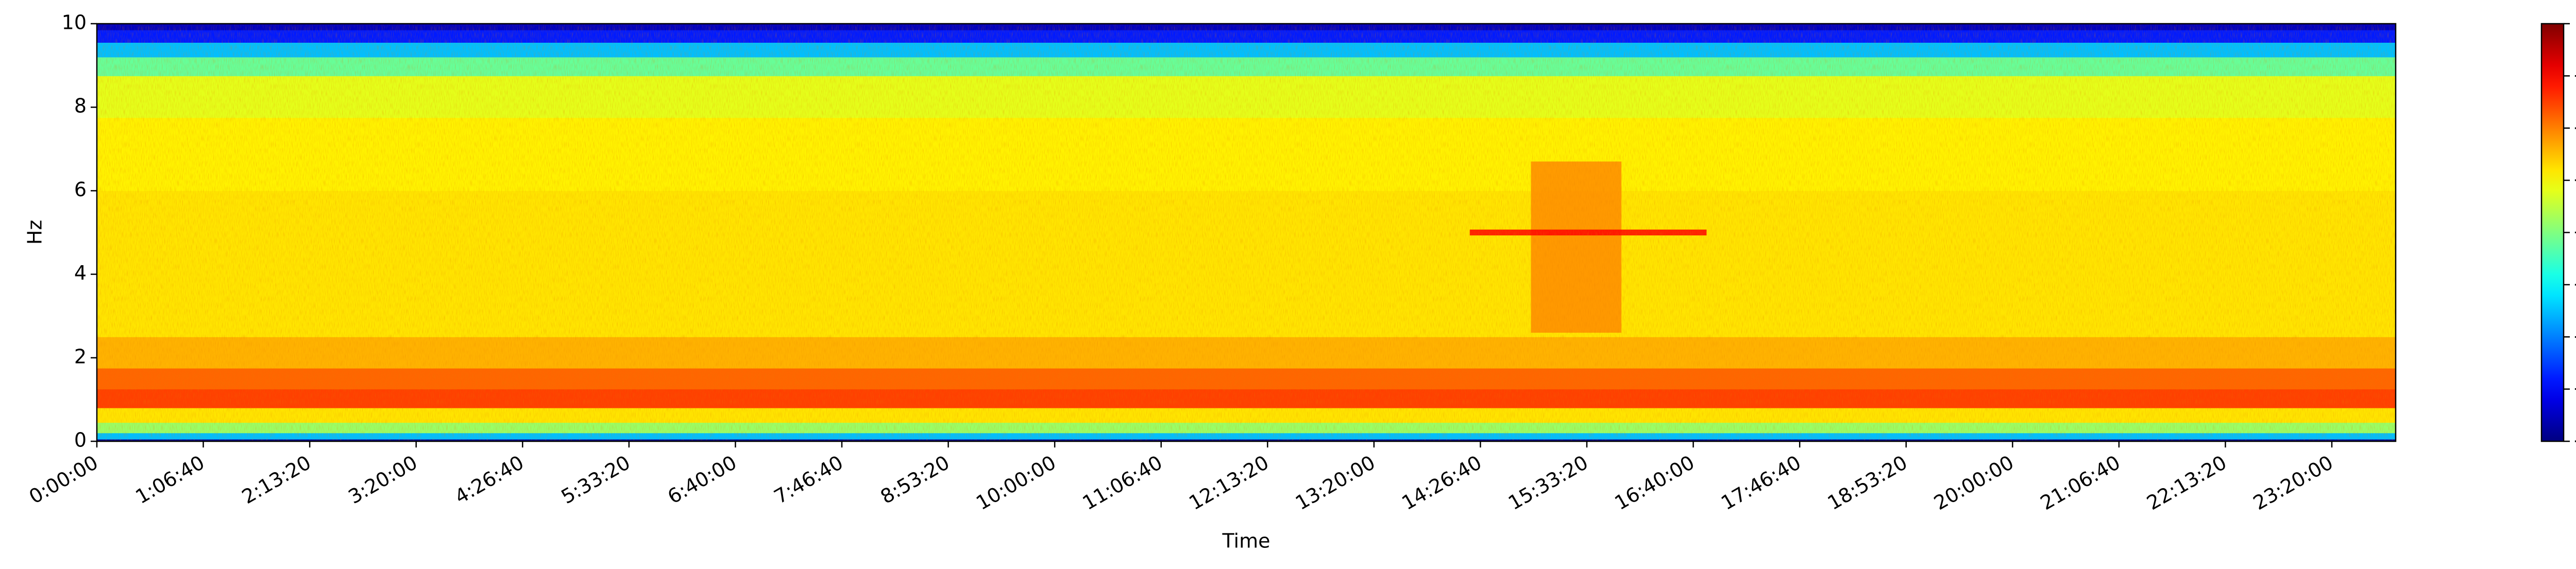  What do you see at coordinates (2293, 482) in the screenshot?
I see `x-tick-label: 23:20:00` at bounding box center [2293, 482].